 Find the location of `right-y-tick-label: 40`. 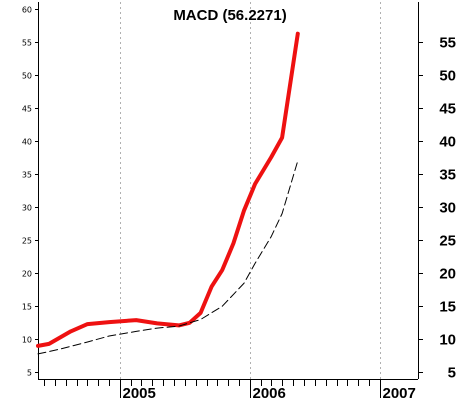

right-y-tick-label: 40 is located at coordinates (447, 142).